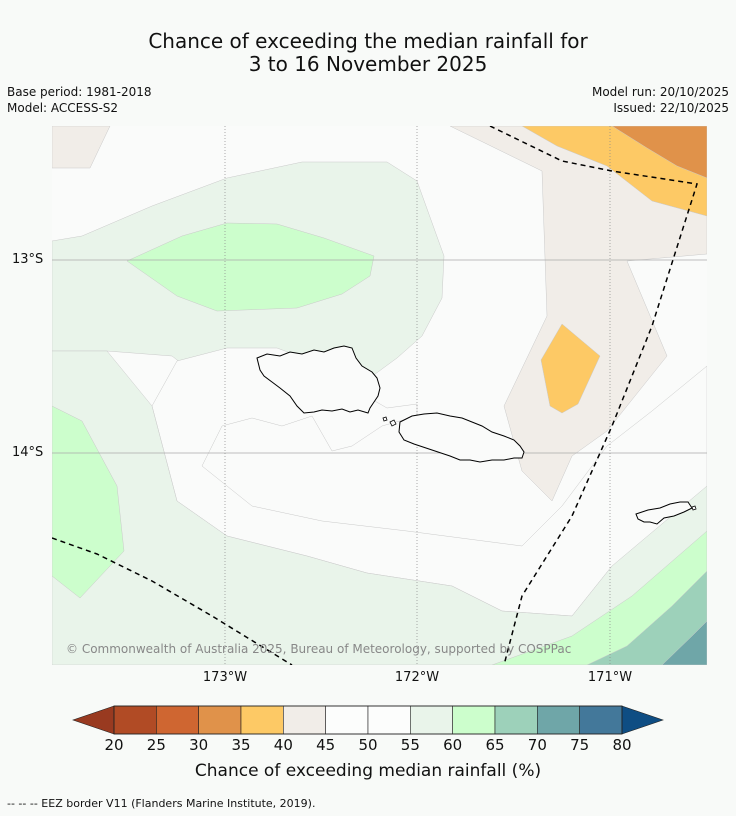  I want to click on island-manono, so click(393, 423).